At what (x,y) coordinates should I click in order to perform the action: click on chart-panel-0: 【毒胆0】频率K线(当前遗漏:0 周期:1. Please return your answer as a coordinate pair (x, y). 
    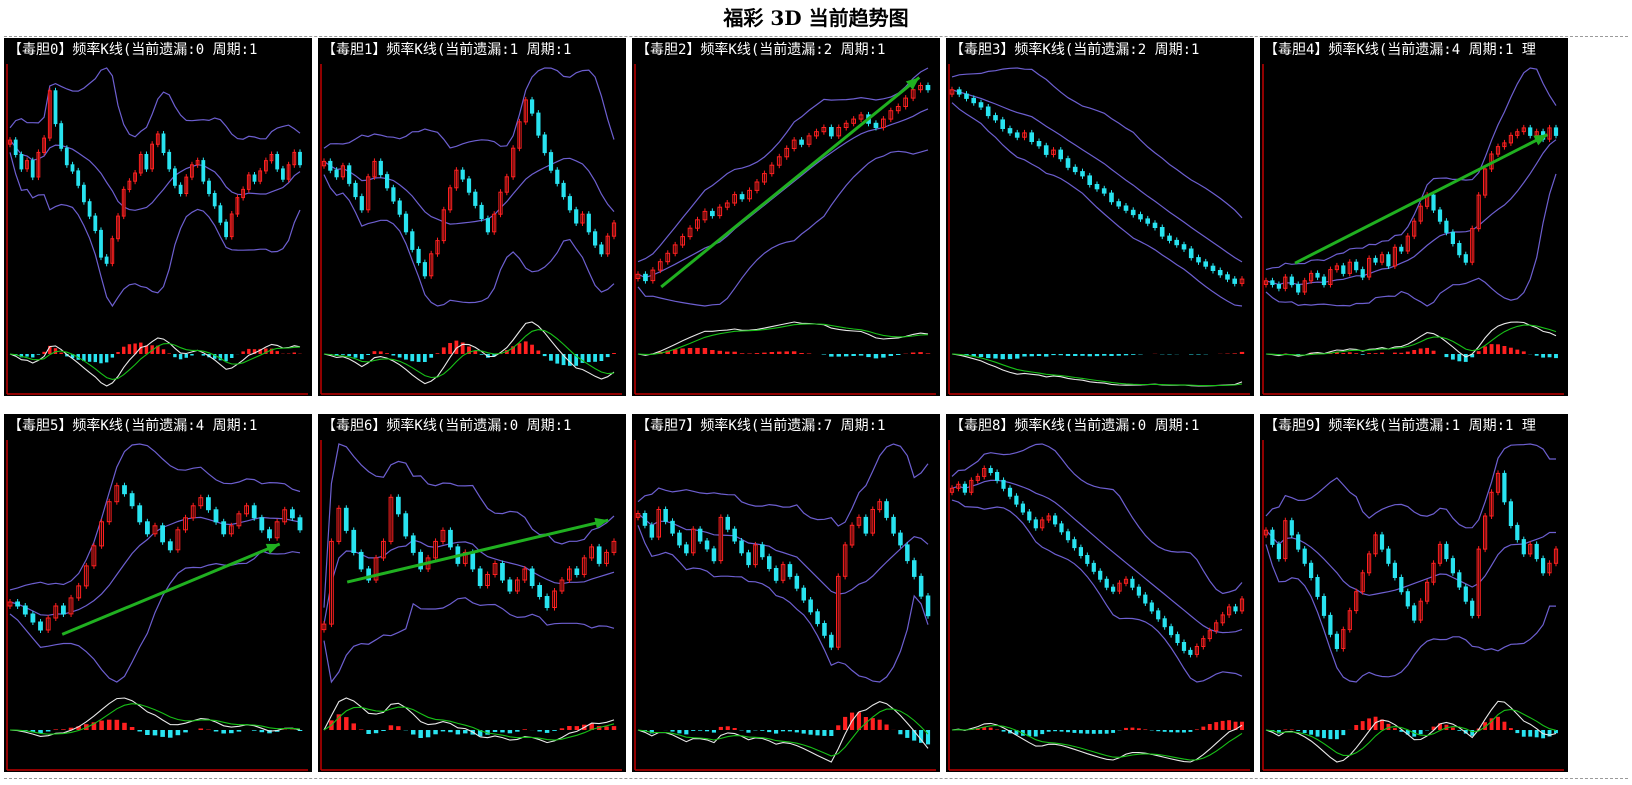
    Looking at the image, I should click on (158, 217).